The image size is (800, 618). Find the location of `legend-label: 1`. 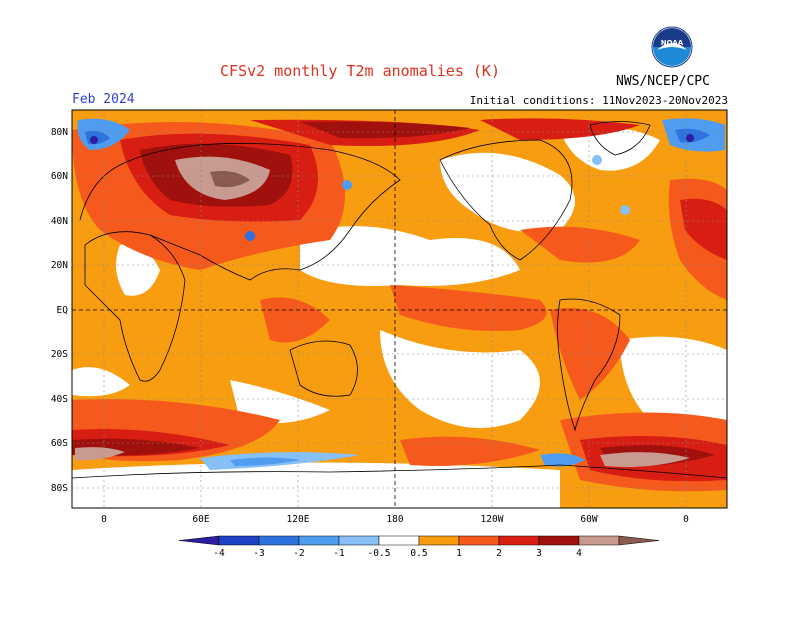

legend-label: 1 is located at coordinates (459, 553).